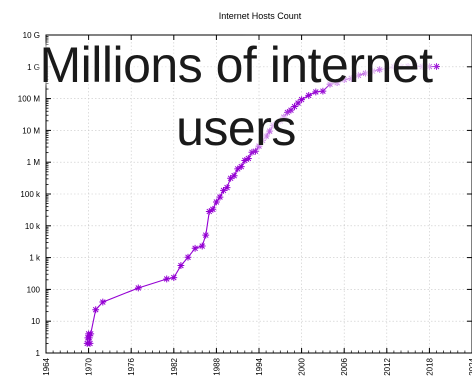  What do you see at coordinates (33, 226) in the screenshot?
I see `y-tick-label: 10 k` at bounding box center [33, 226].